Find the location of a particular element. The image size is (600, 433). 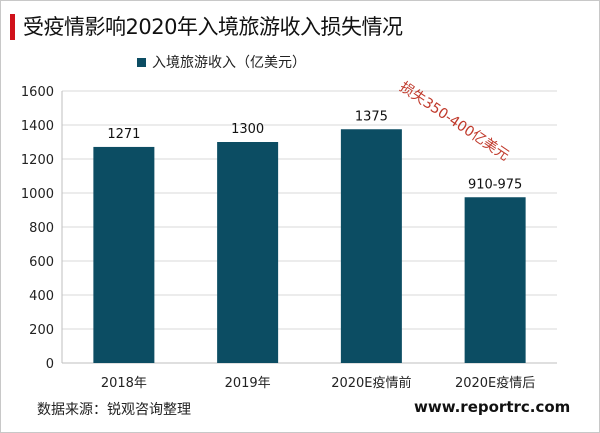

y-tick-label: 200 is located at coordinates (41, 330).